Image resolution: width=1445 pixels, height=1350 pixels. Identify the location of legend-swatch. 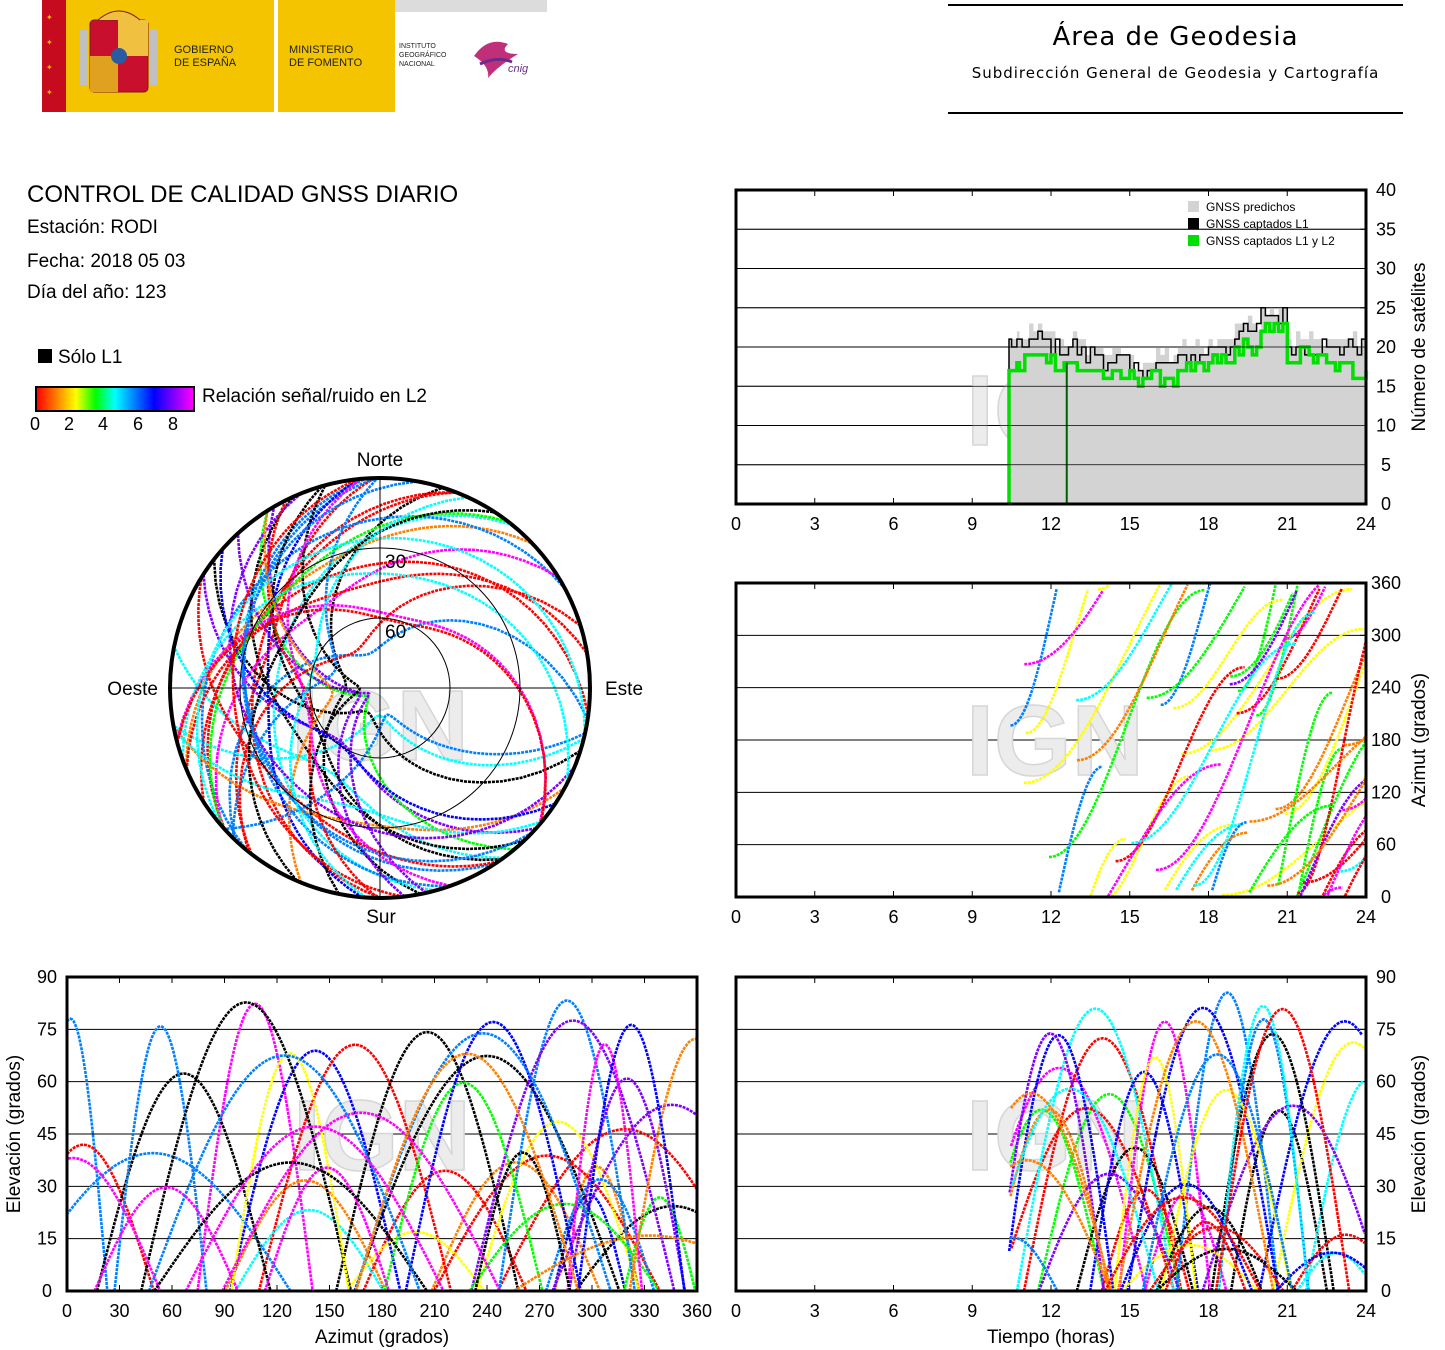
(1193, 206).